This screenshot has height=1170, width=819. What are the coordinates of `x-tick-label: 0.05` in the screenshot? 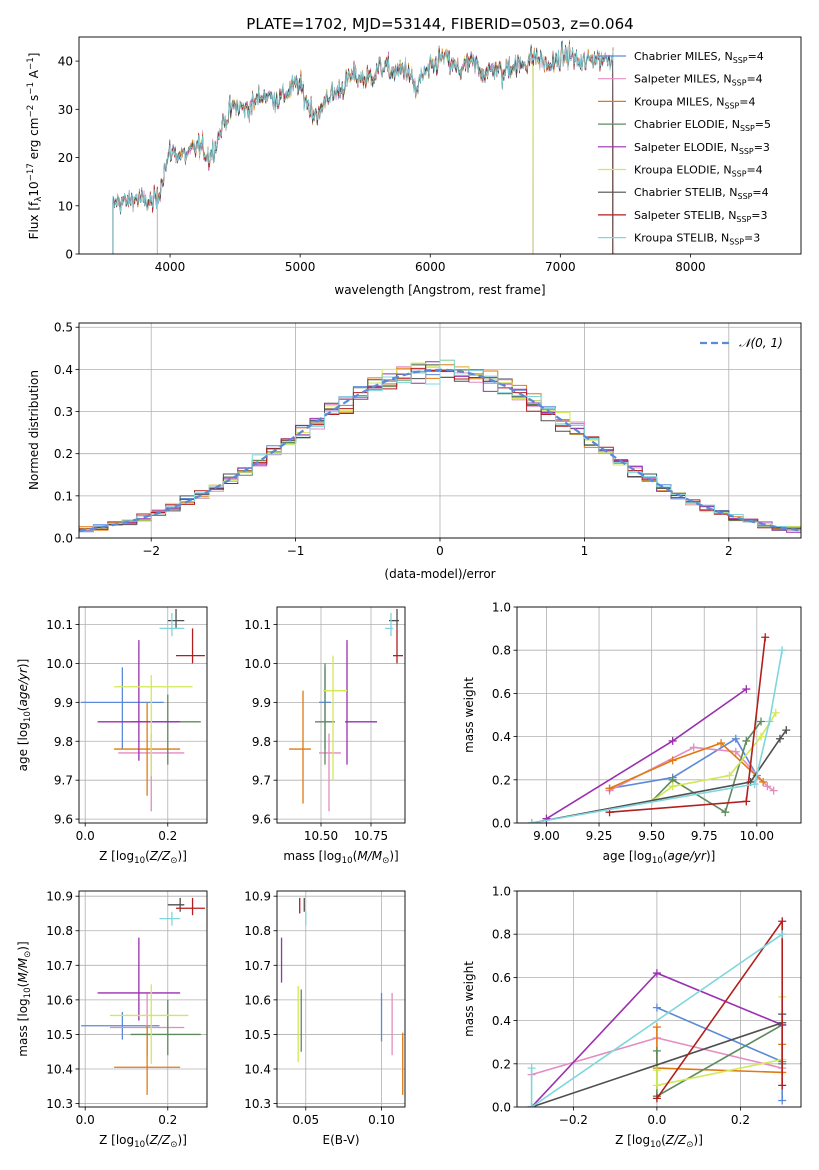 It's located at (305, 1120).